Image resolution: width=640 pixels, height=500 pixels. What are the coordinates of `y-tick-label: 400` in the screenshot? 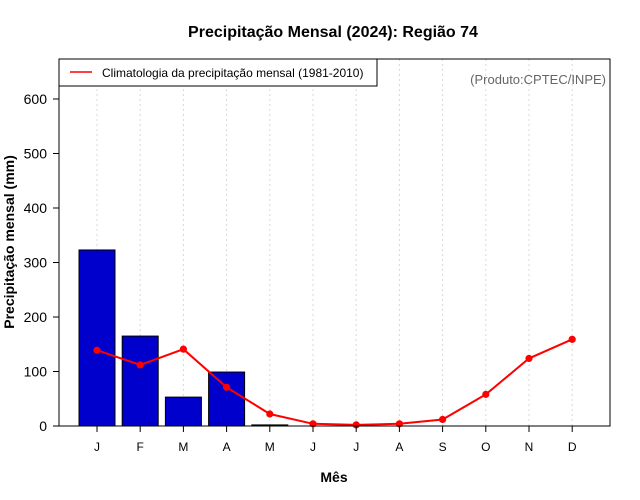 It's located at (36, 208).